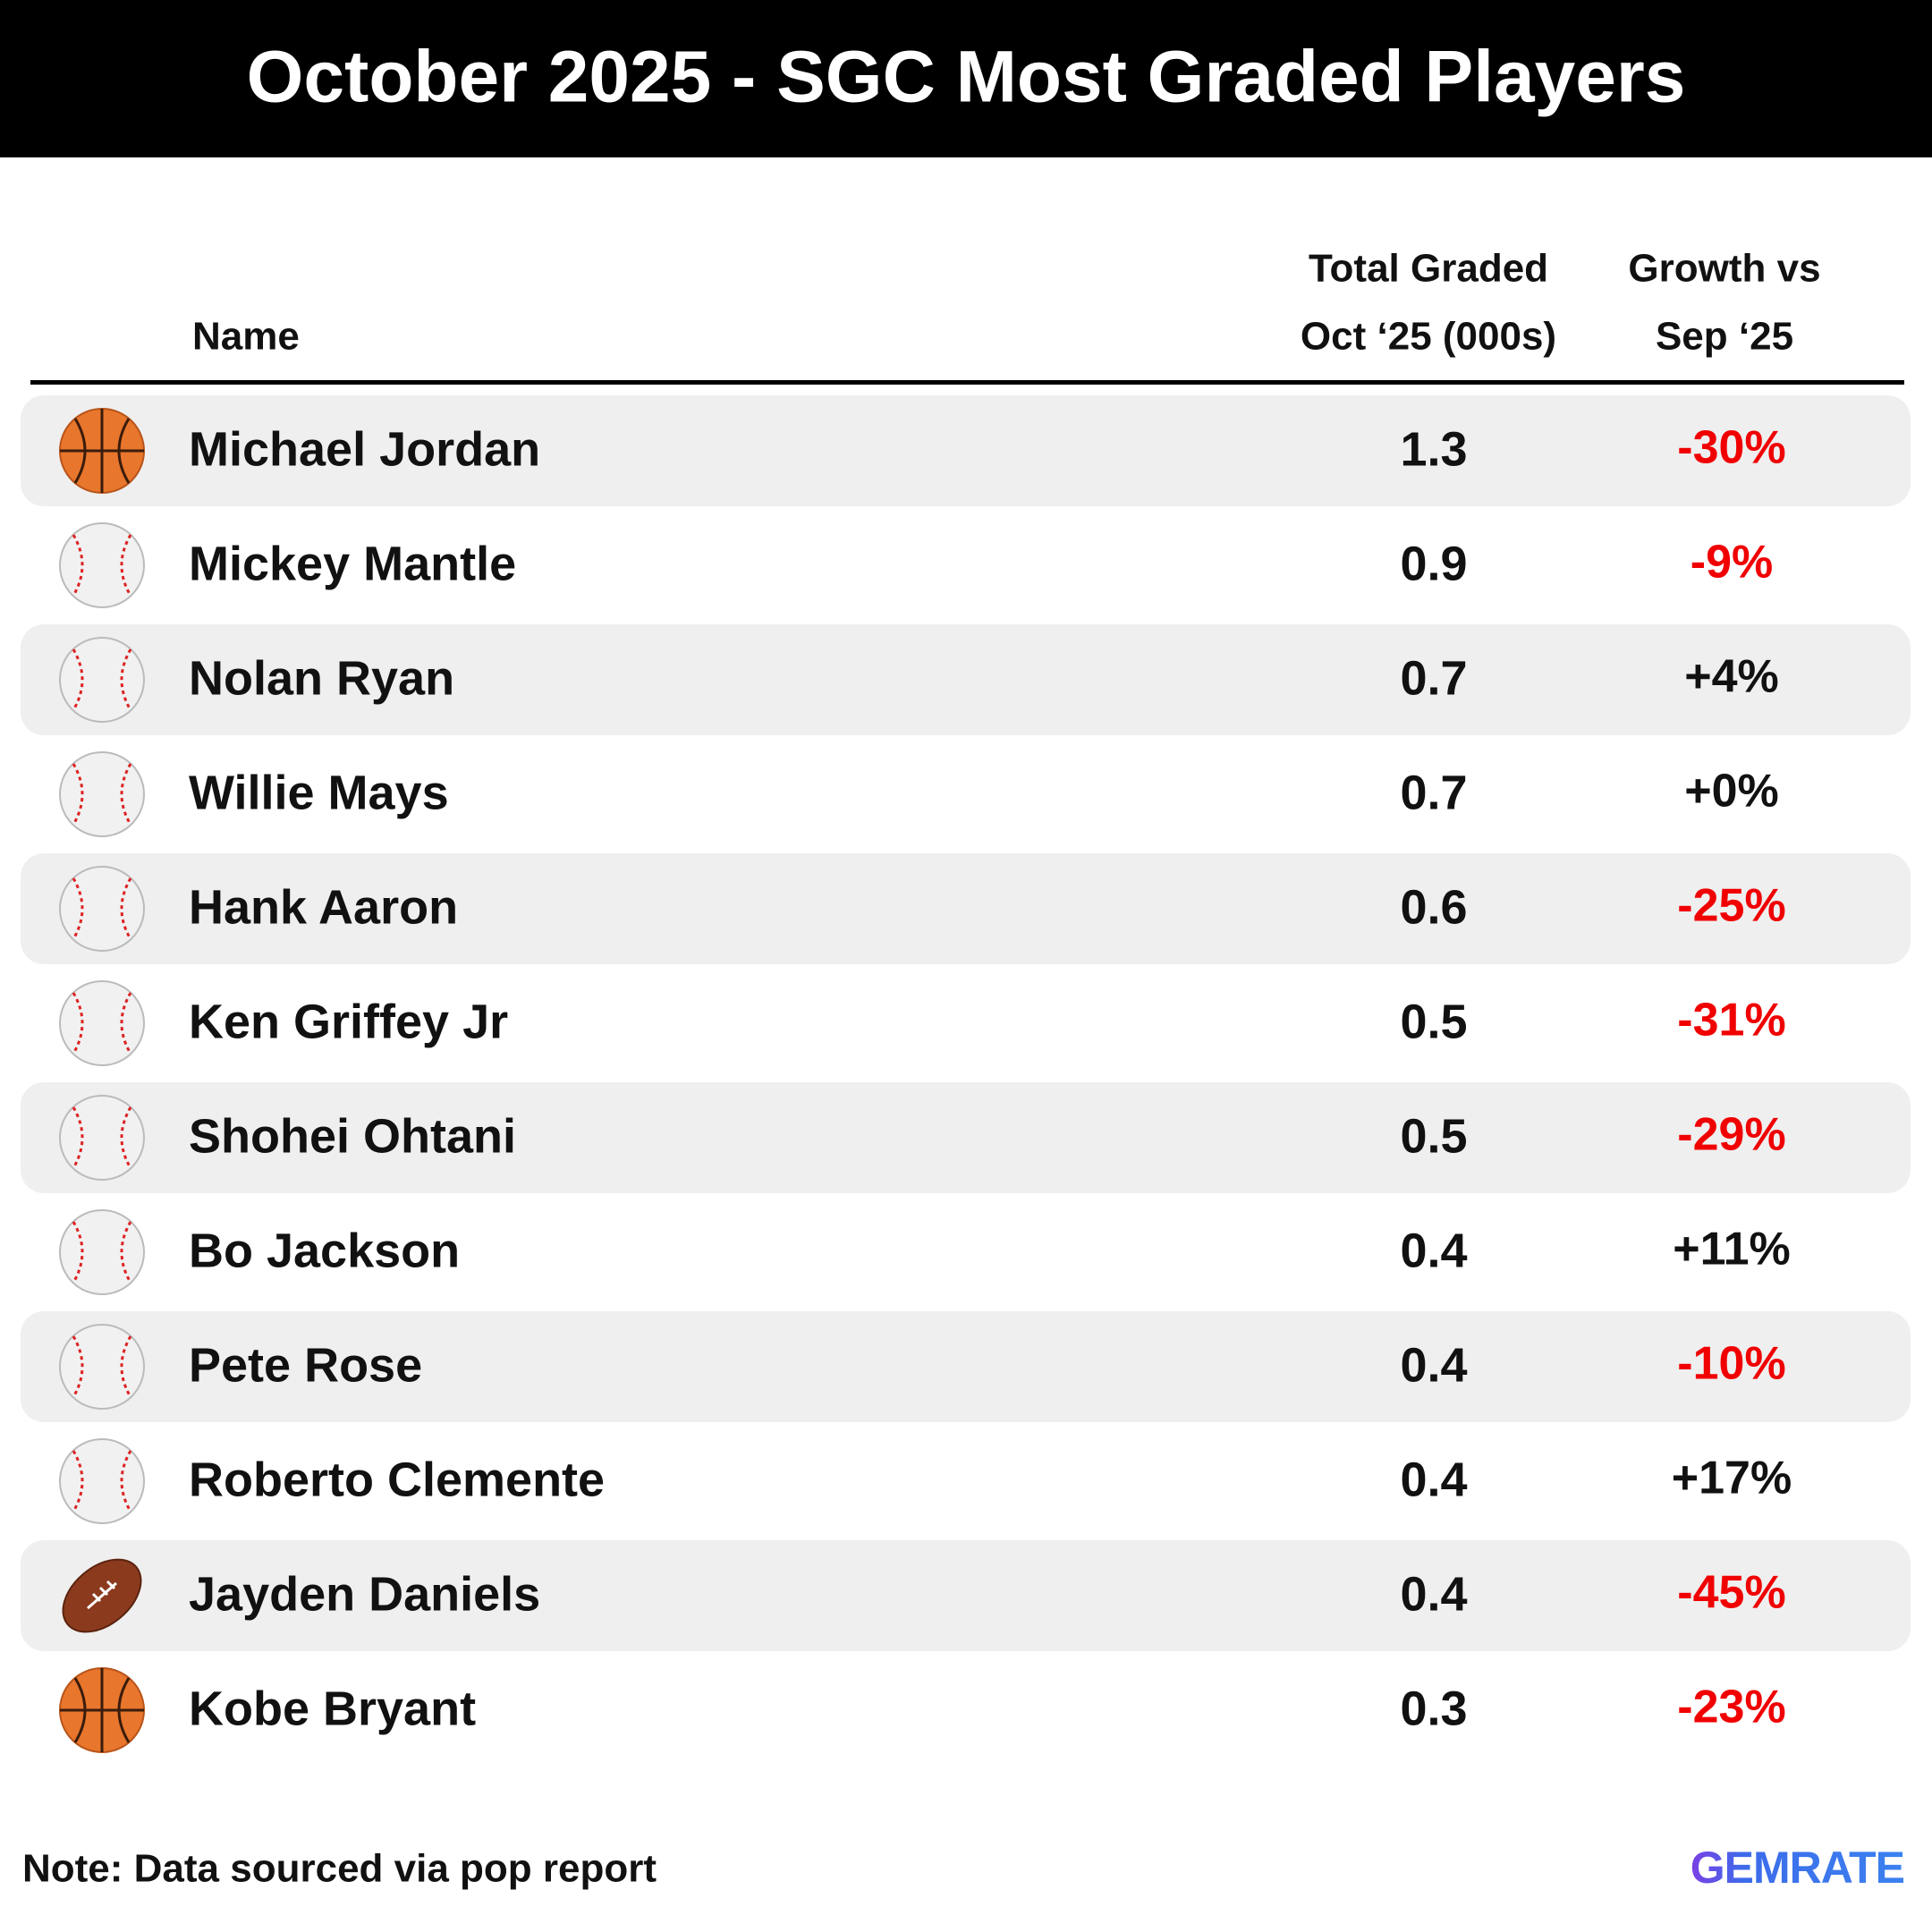 The image size is (1932, 1932). What do you see at coordinates (1433, 1708) in the screenshot?
I see `total-graded: 0.3` at bounding box center [1433, 1708].